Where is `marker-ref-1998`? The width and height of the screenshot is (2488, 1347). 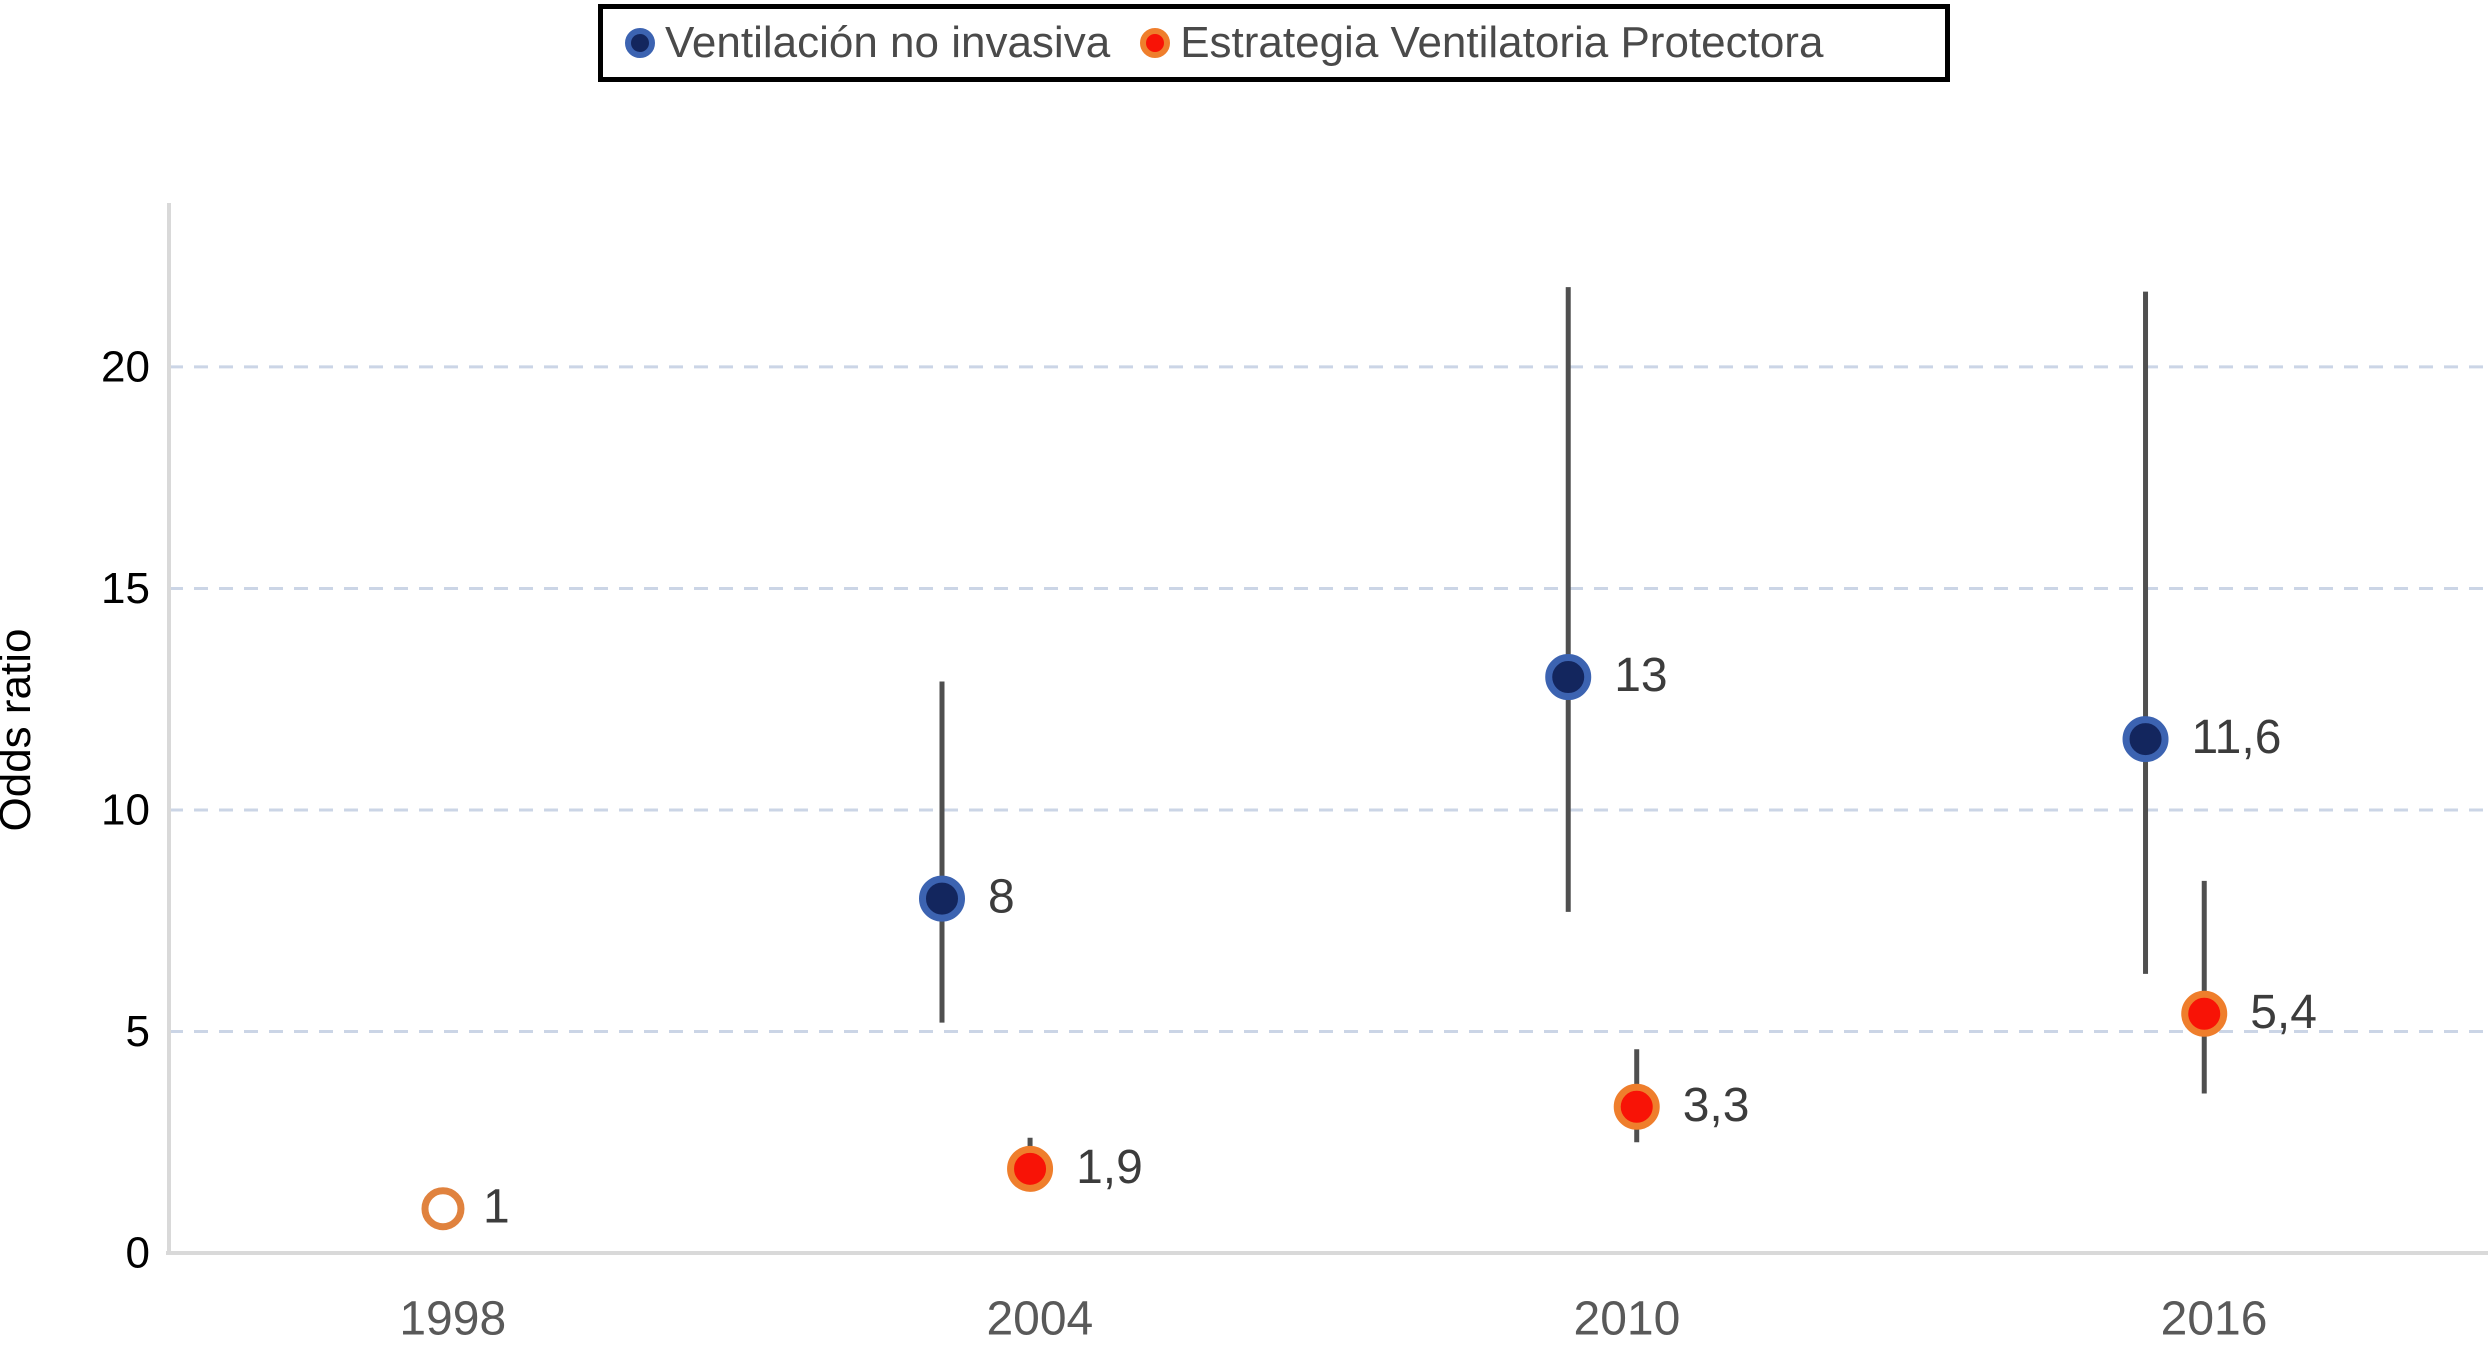
marker-ref-1998 is located at coordinates (443, 1209).